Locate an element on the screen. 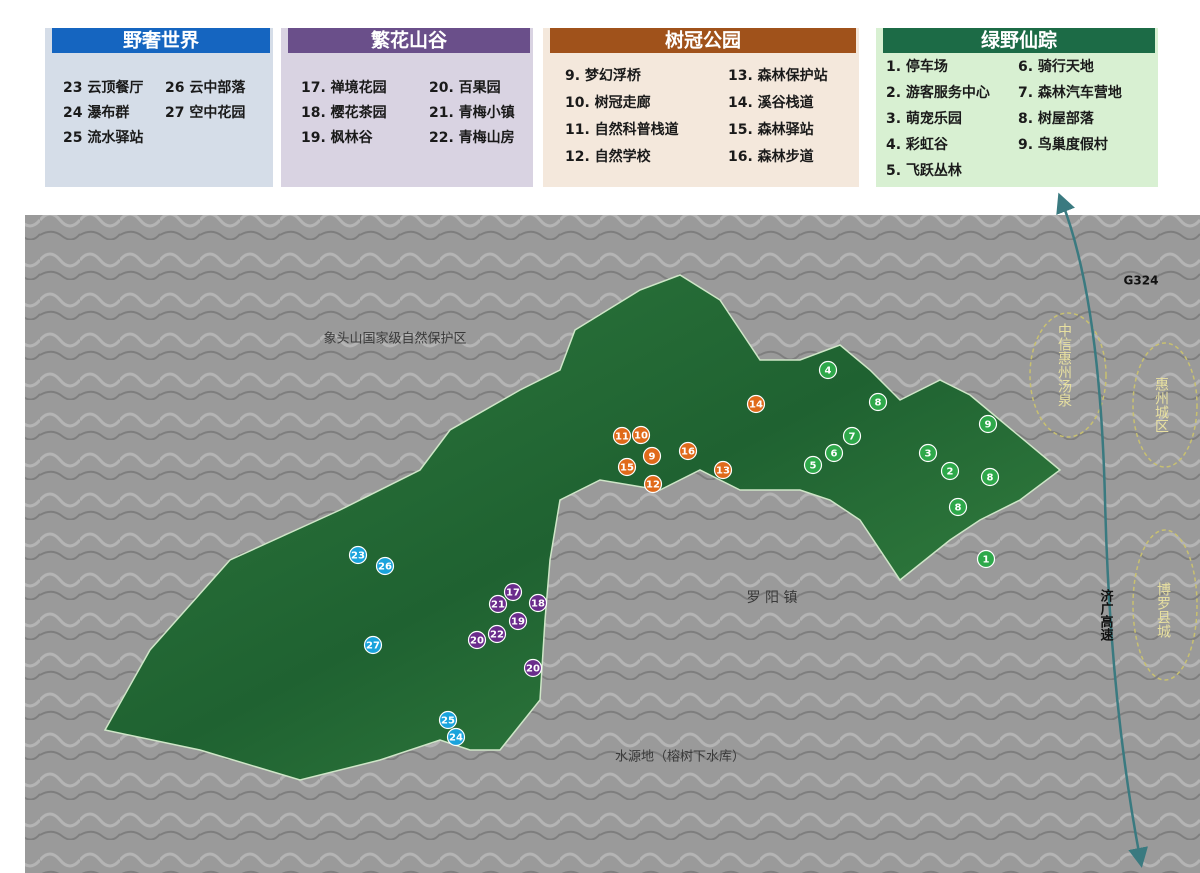 This screenshot has height=873, width=1200. legend-item: 14. 溪谷栈道 is located at coordinates (771, 102).